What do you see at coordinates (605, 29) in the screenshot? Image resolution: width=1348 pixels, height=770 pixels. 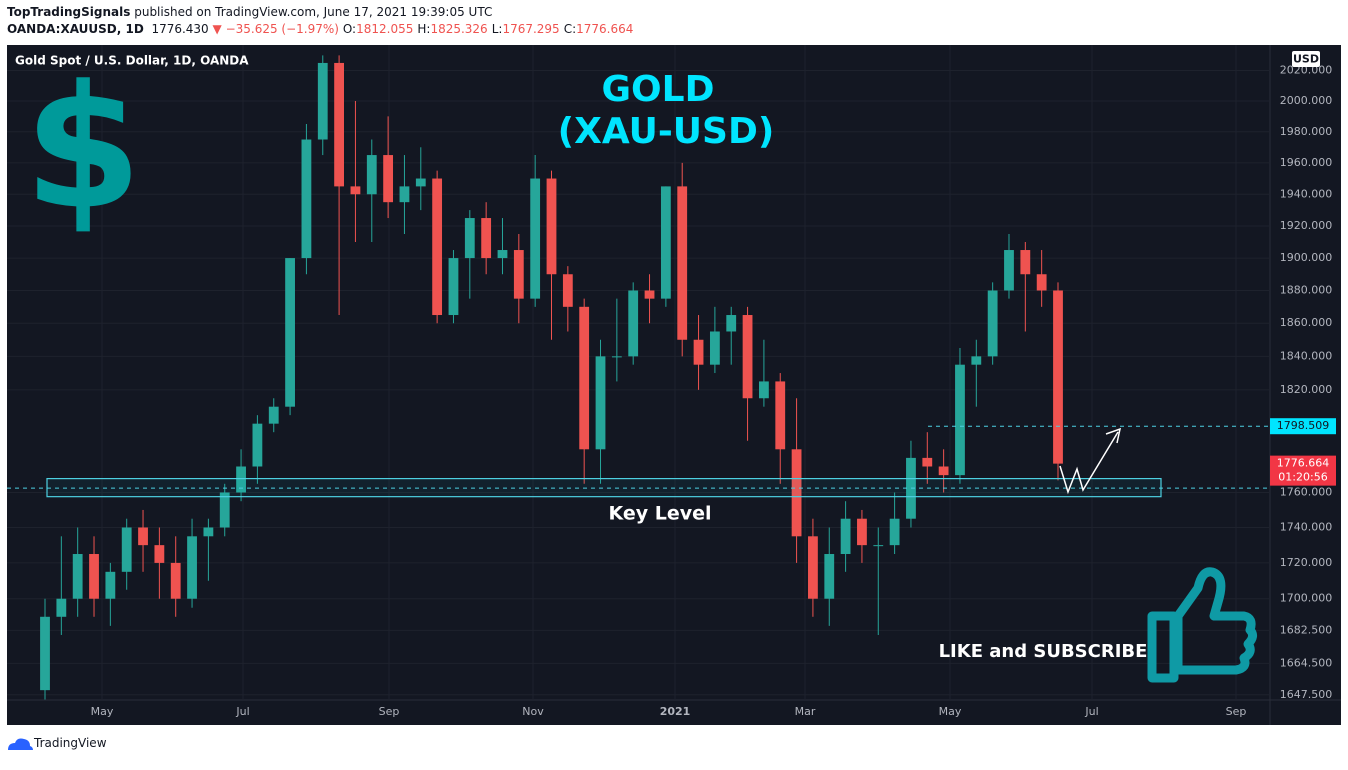 I see `ohlc-value: 1776.664` at bounding box center [605, 29].